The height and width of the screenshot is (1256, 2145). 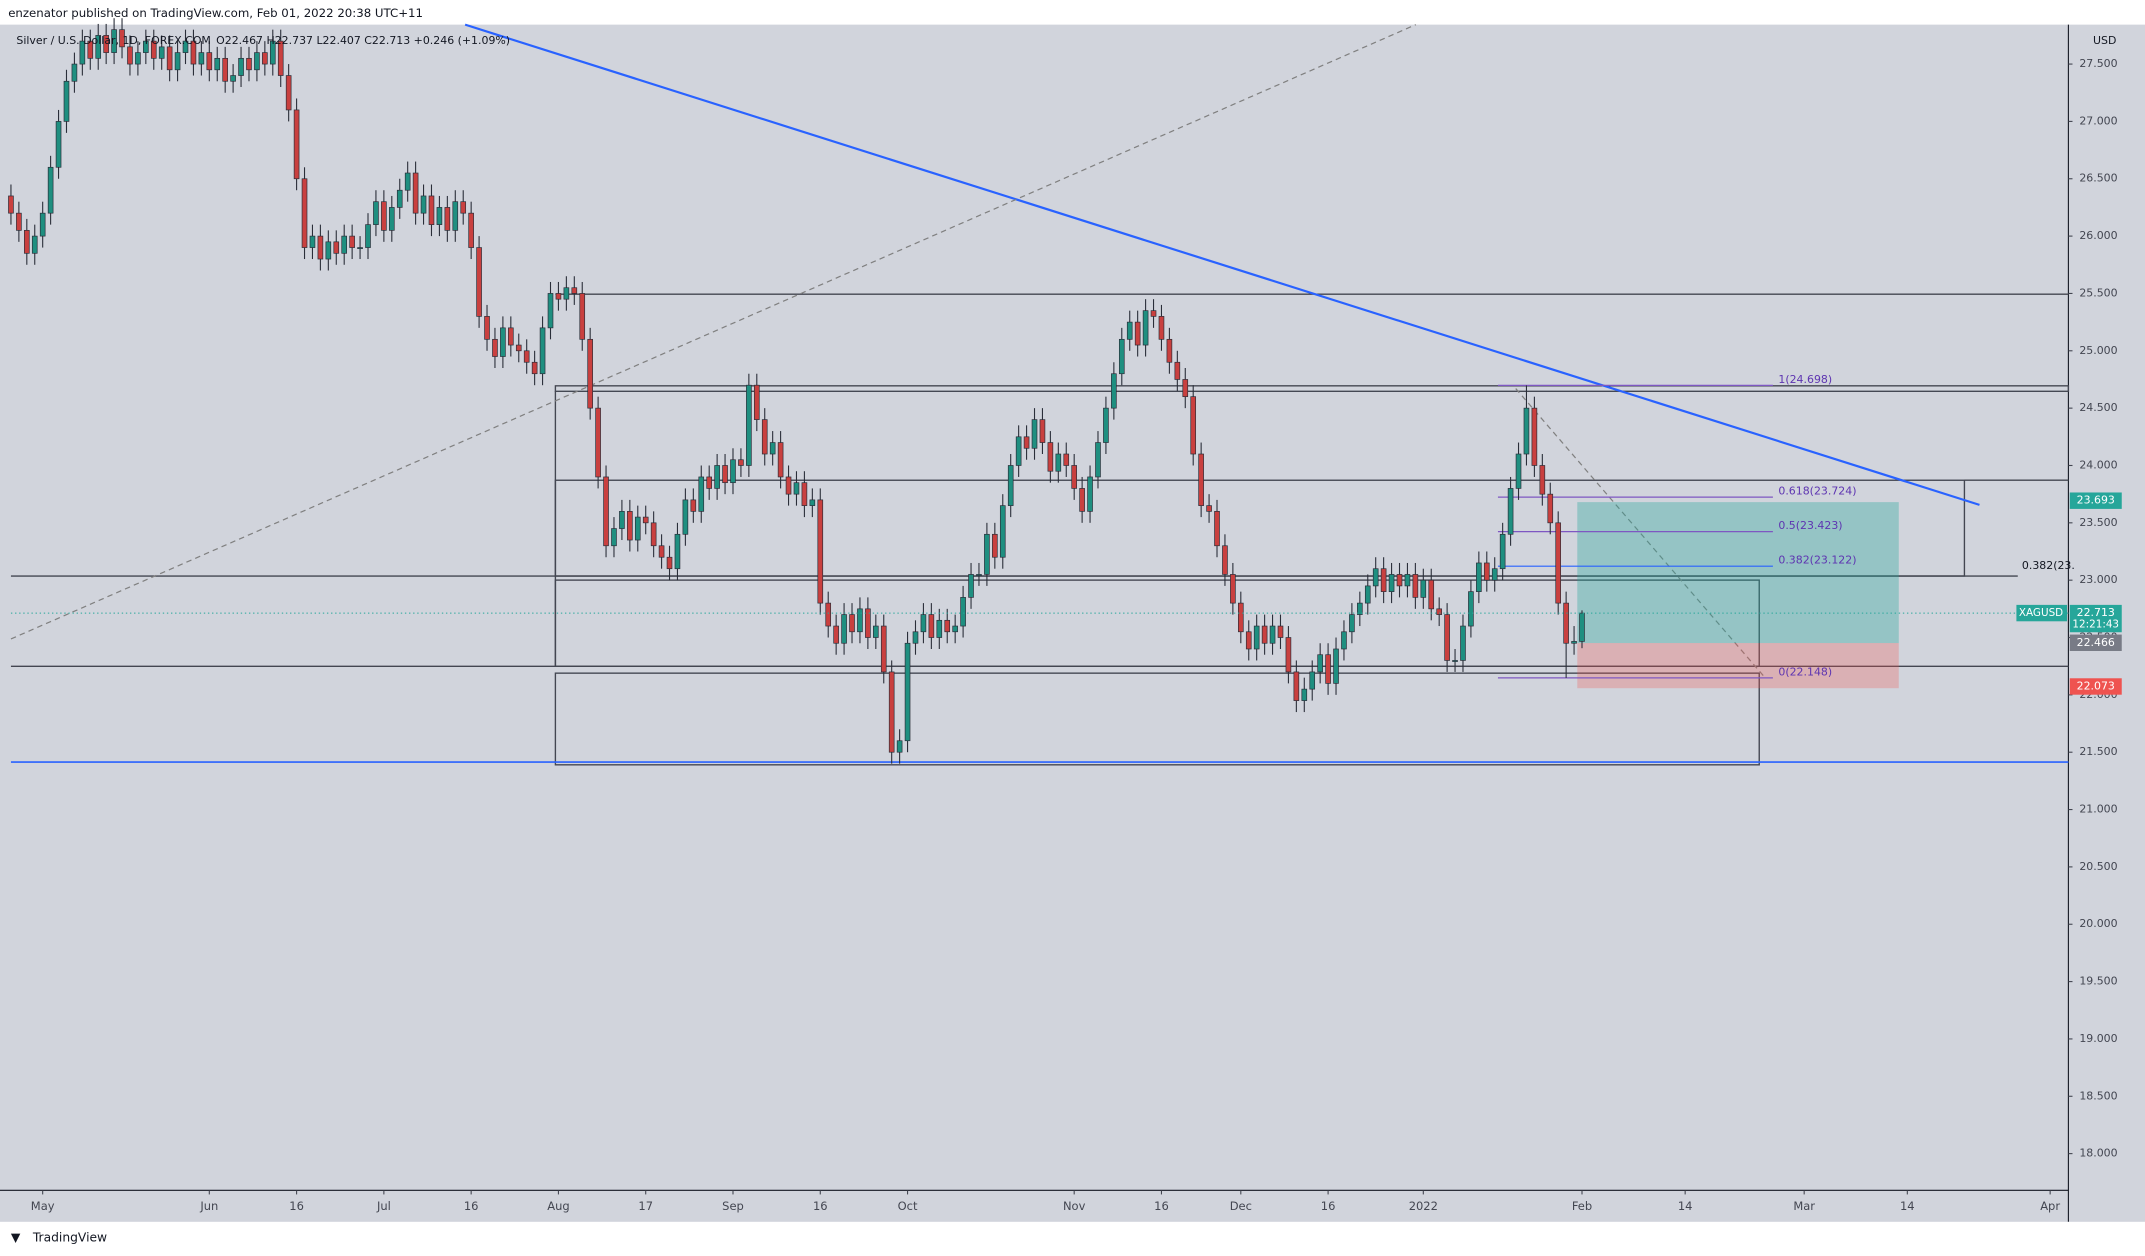 What do you see at coordinates (2050, 1206) in the screenshot?
I see `x-tick-label: Apr` at bounding box center [2050, 1206].